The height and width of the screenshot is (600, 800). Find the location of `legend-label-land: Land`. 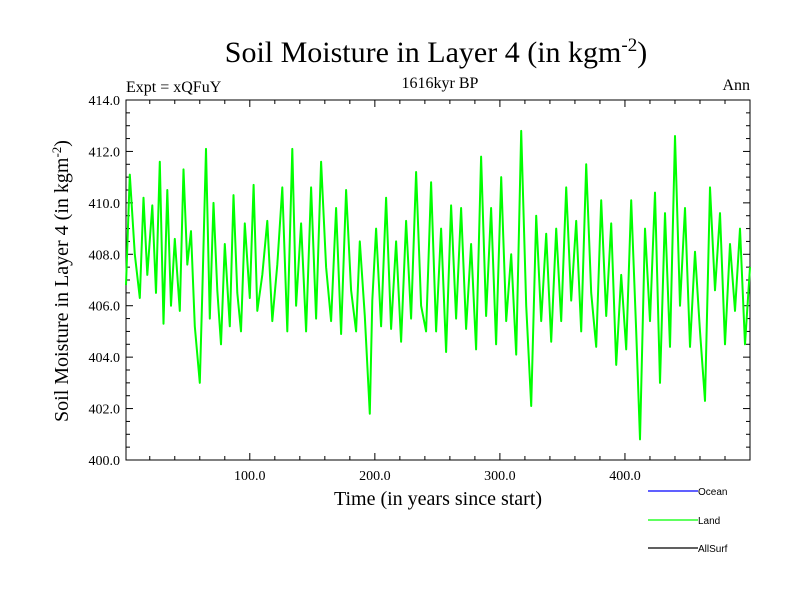

legend-label-land: Land is located at coordinates (709, 521).